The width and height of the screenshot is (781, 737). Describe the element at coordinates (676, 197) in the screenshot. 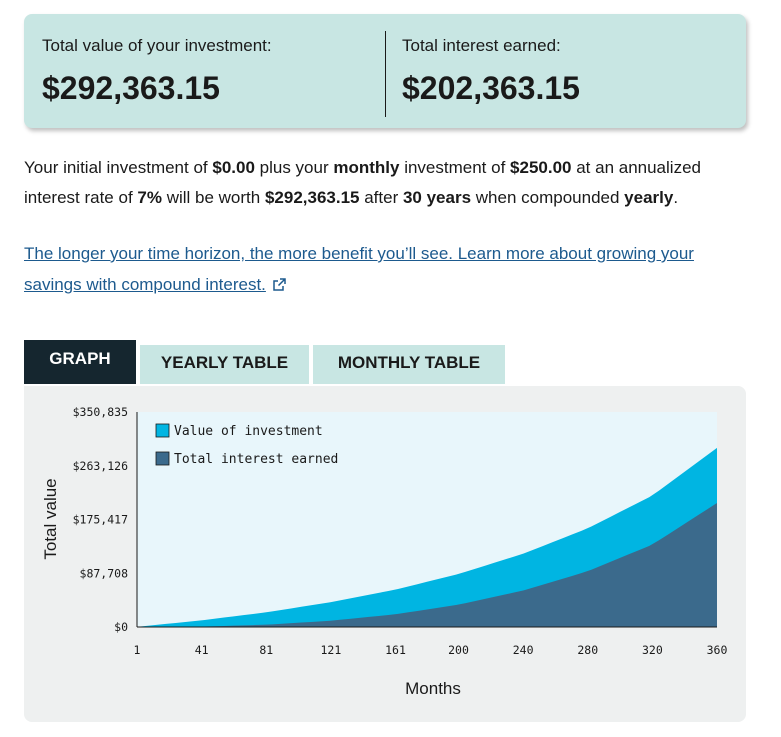

I see `sentence-text: .` at that location.